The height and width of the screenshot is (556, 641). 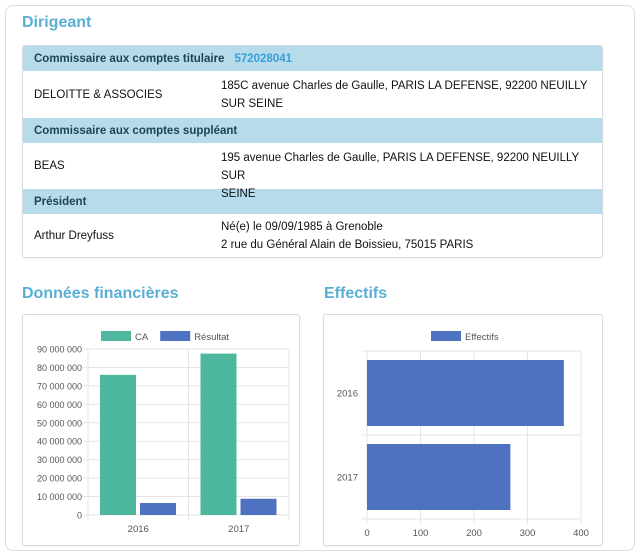 What do you see at coordinates (581, 533) in the screenshot?
I see `x-tick-label: 400` at bounding box center [581, 533].